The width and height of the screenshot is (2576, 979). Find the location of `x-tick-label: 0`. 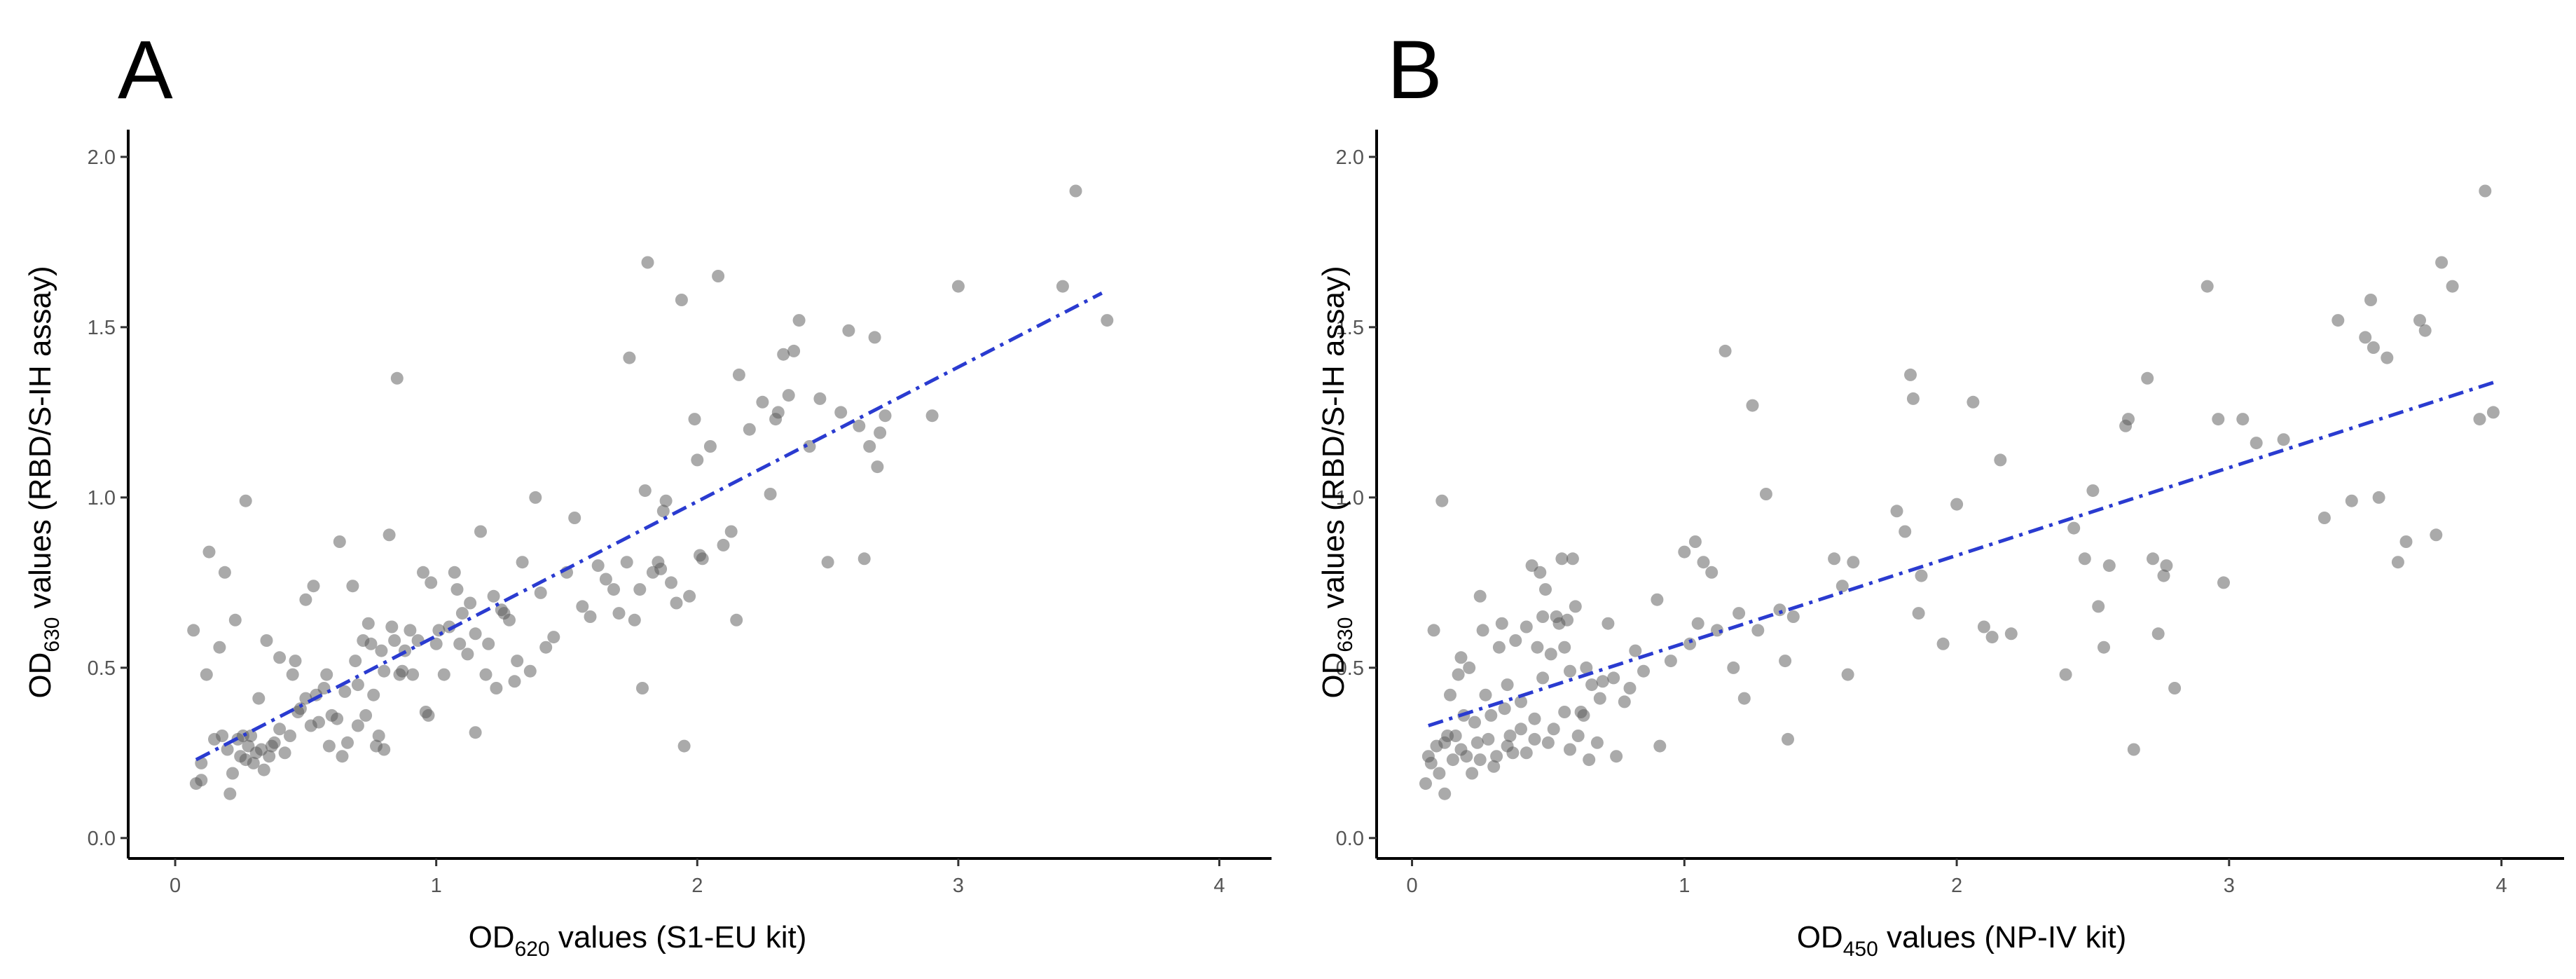

x-tick-label: 0 is located at coordinates (1411, 886).